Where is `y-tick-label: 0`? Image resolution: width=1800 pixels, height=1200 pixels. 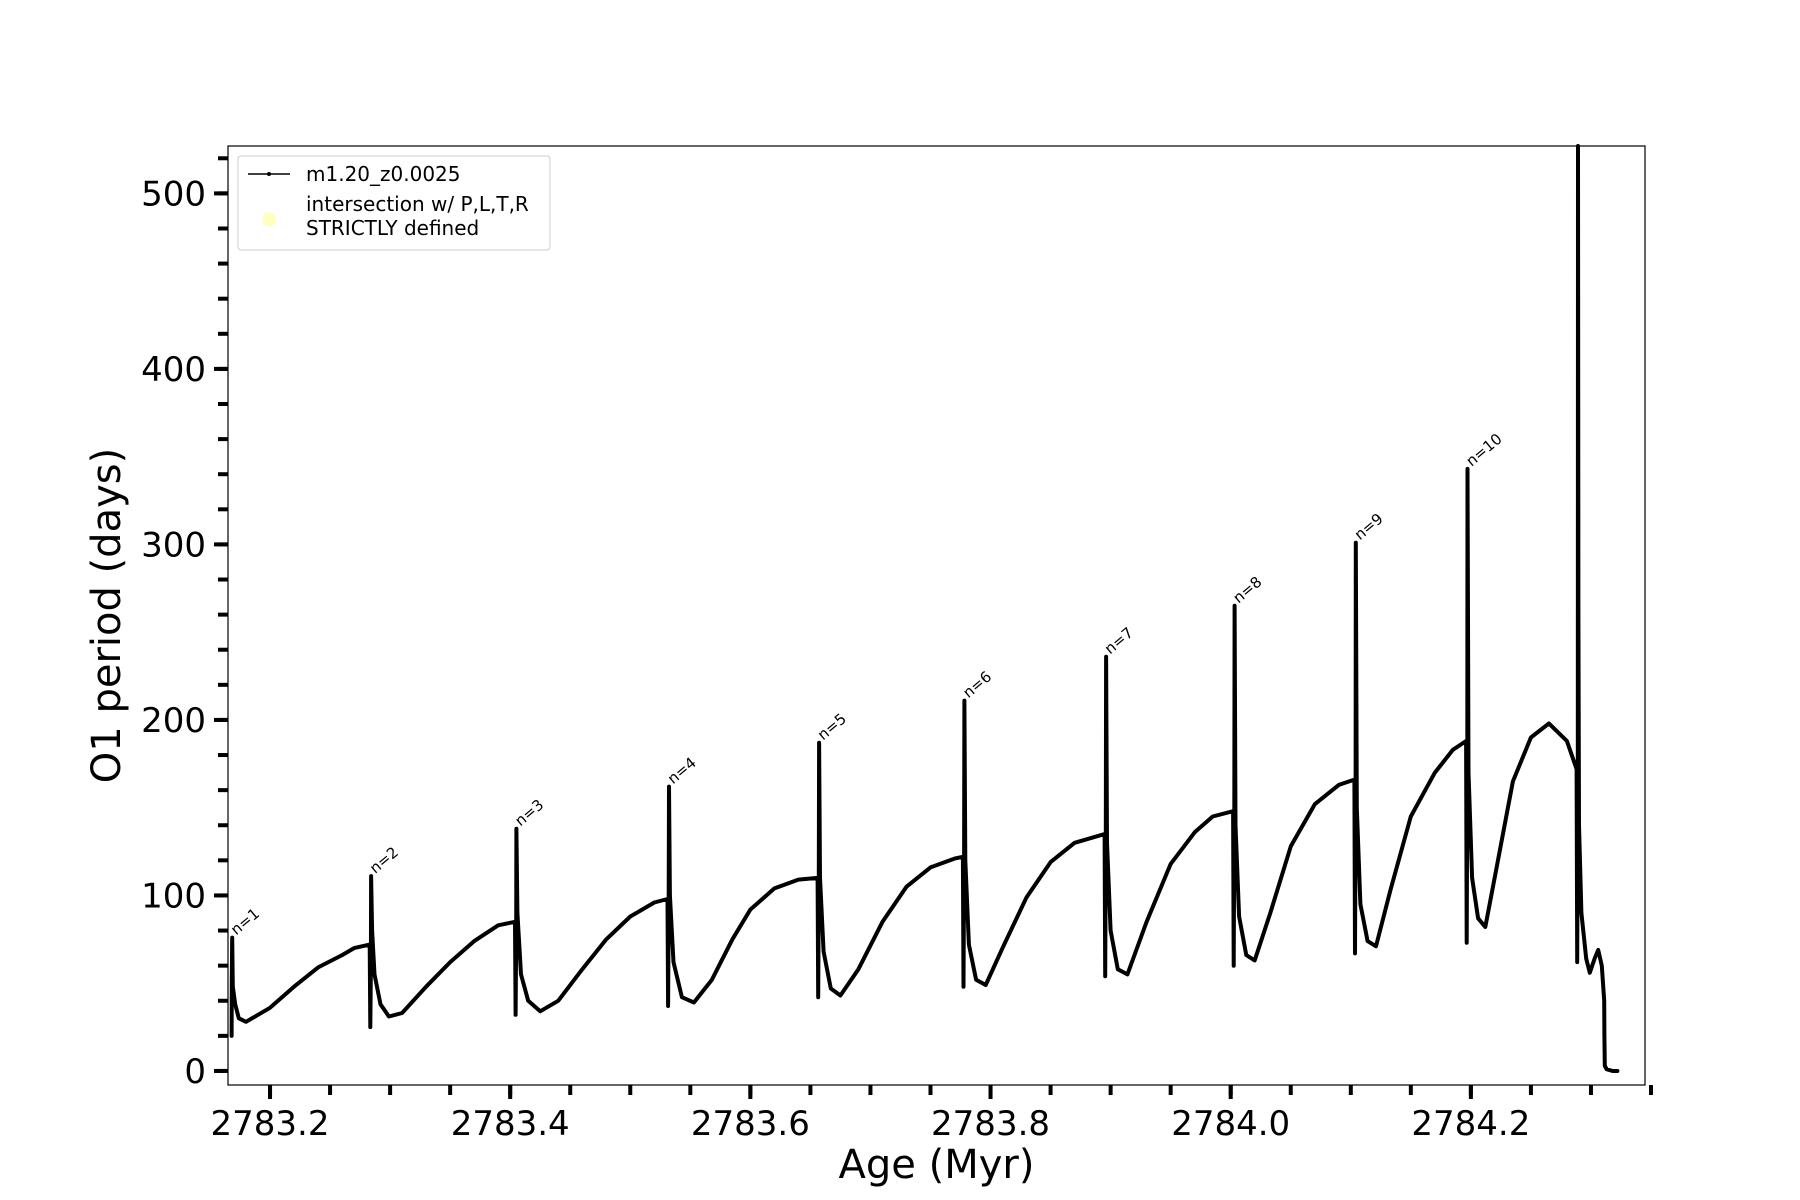
y-tick-label: 0 is located at coordinates (195, 1072).